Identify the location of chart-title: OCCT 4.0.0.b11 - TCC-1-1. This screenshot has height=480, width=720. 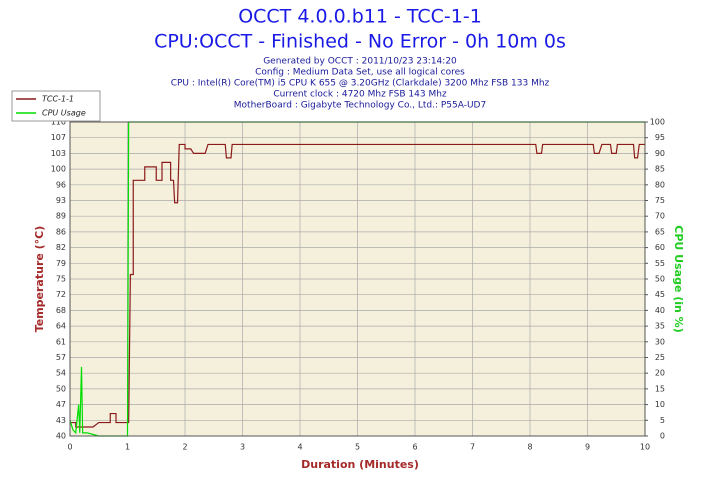
(360, 17).